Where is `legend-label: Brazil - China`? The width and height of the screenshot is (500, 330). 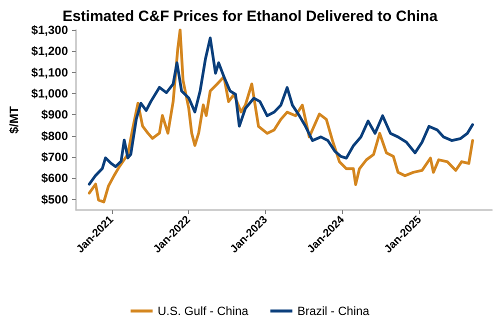
legend-label: Brazil - China is located at coordinates (333, 311).